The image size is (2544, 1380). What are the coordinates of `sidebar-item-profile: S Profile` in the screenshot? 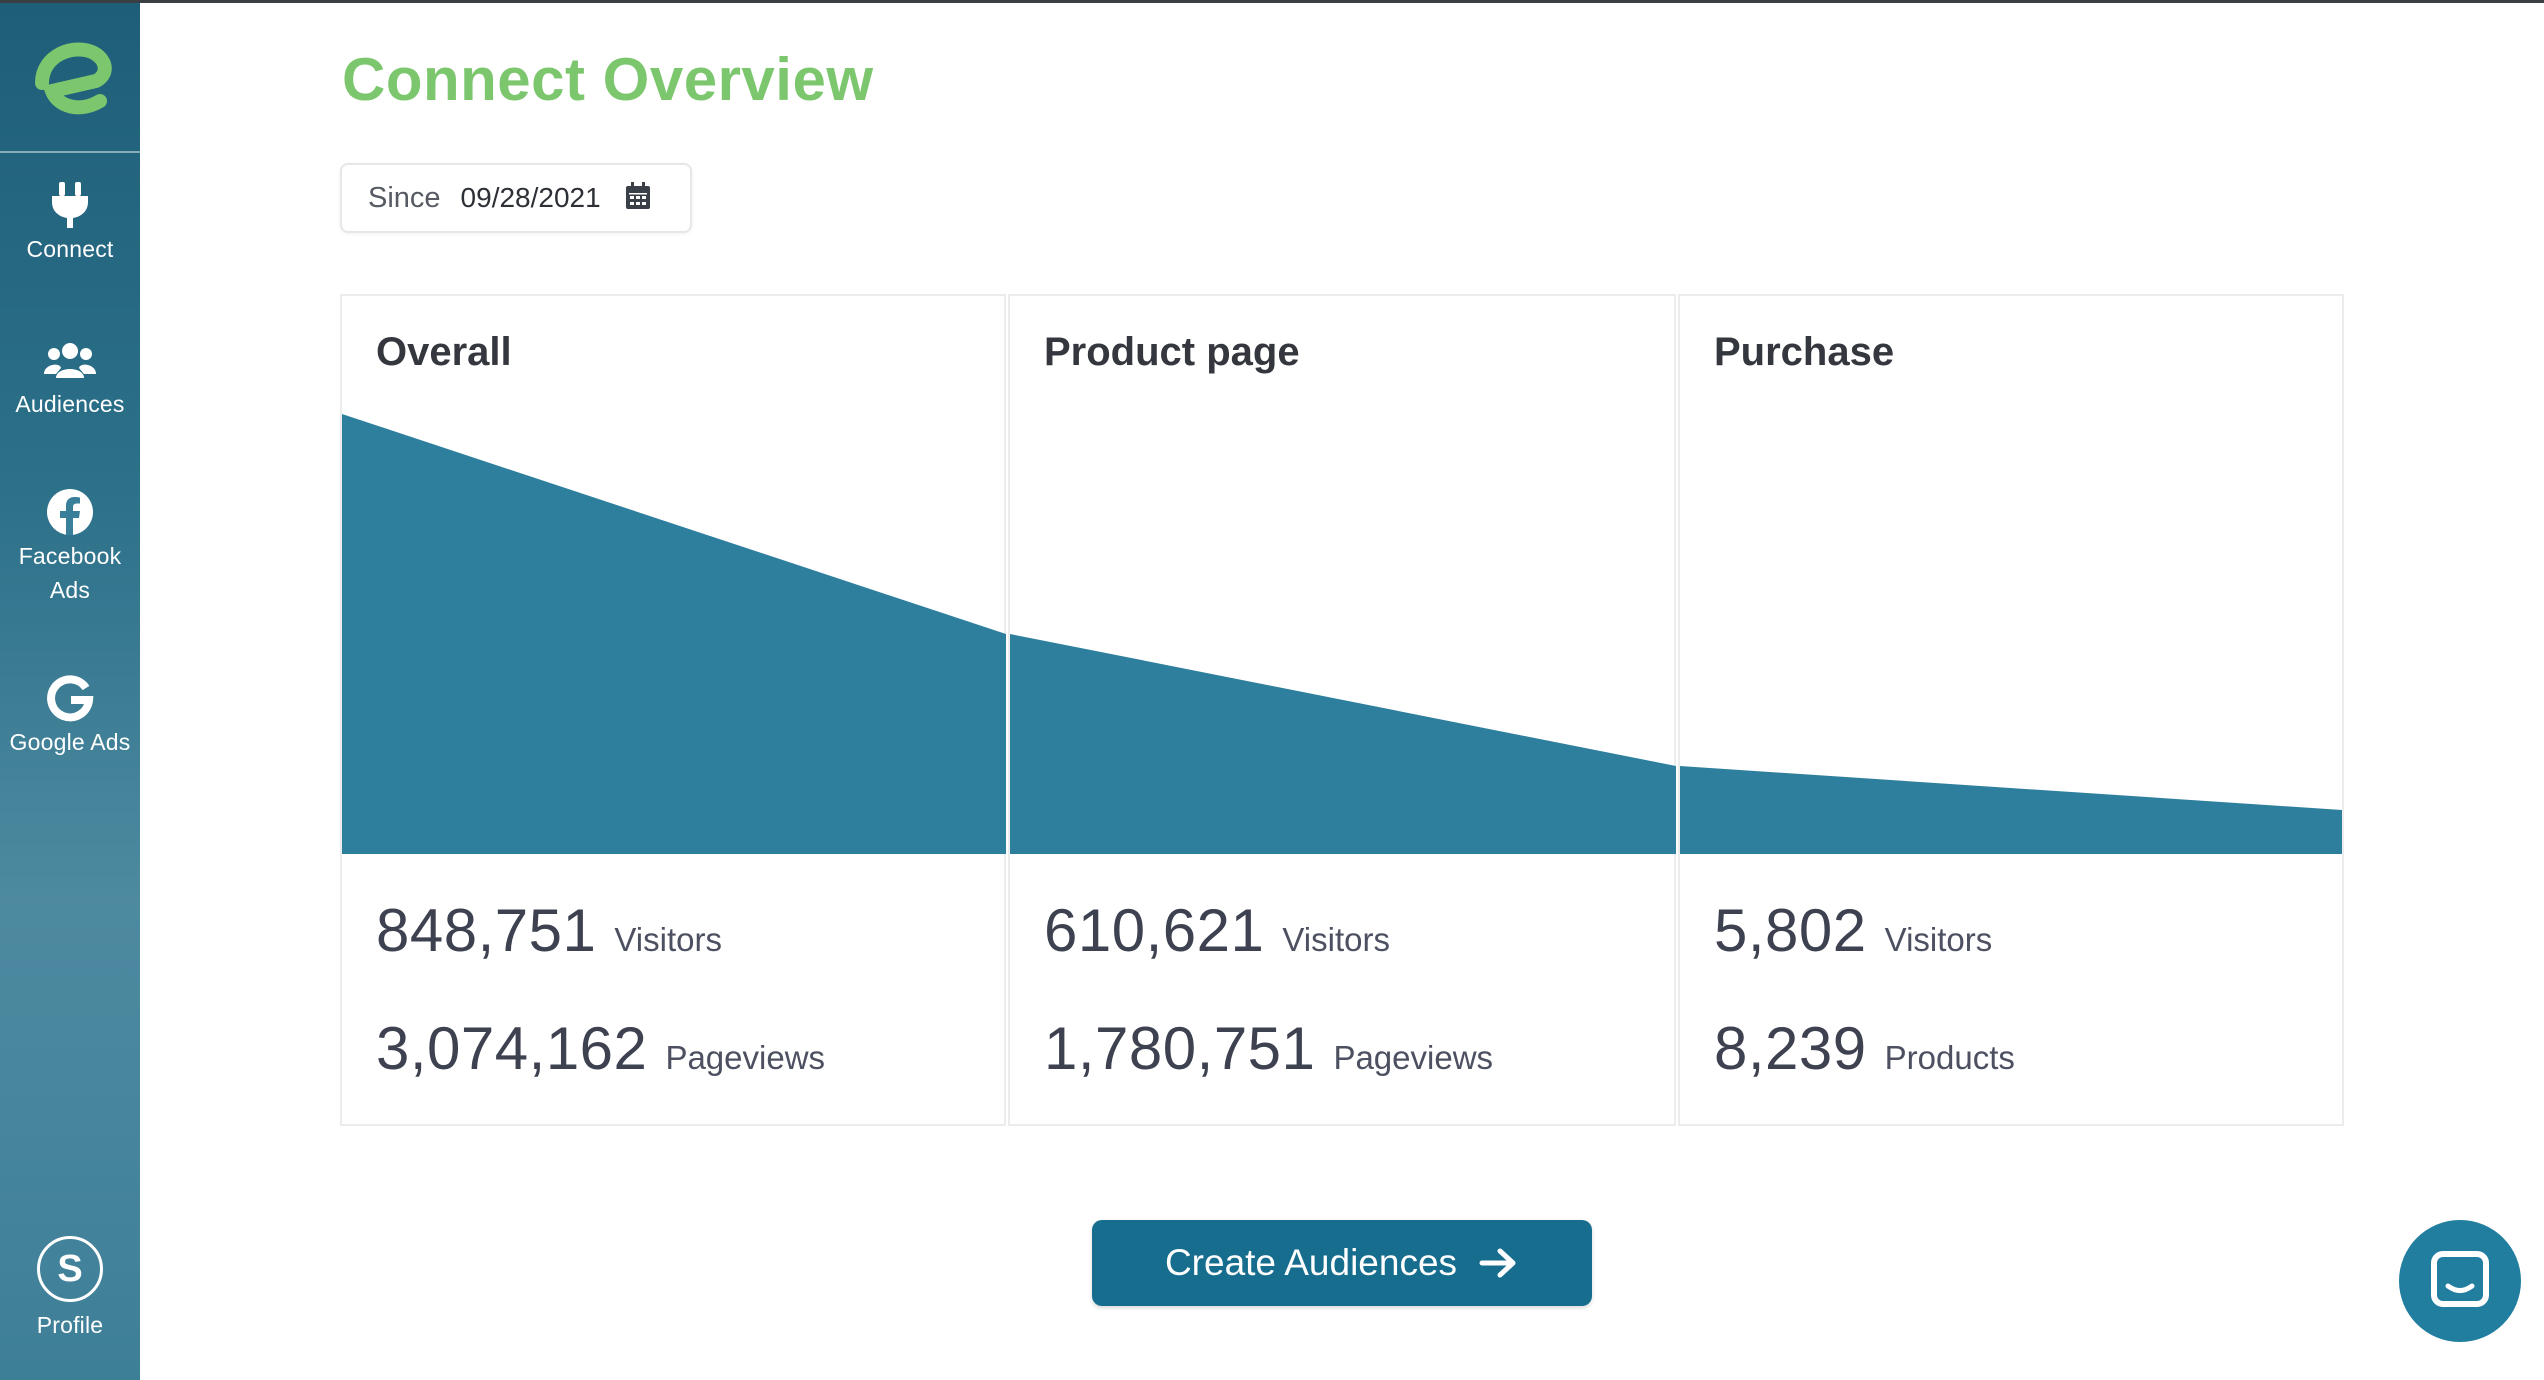 It's located at (70, 1289).